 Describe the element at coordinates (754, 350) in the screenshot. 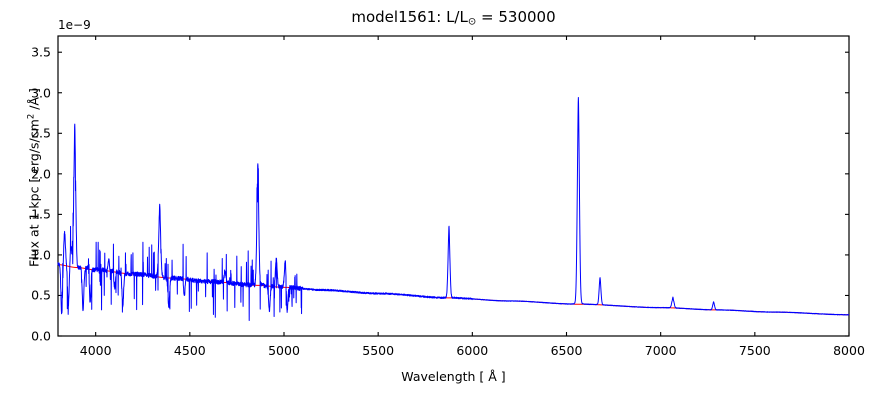

I see `x-tick-label: 7500` at that location.